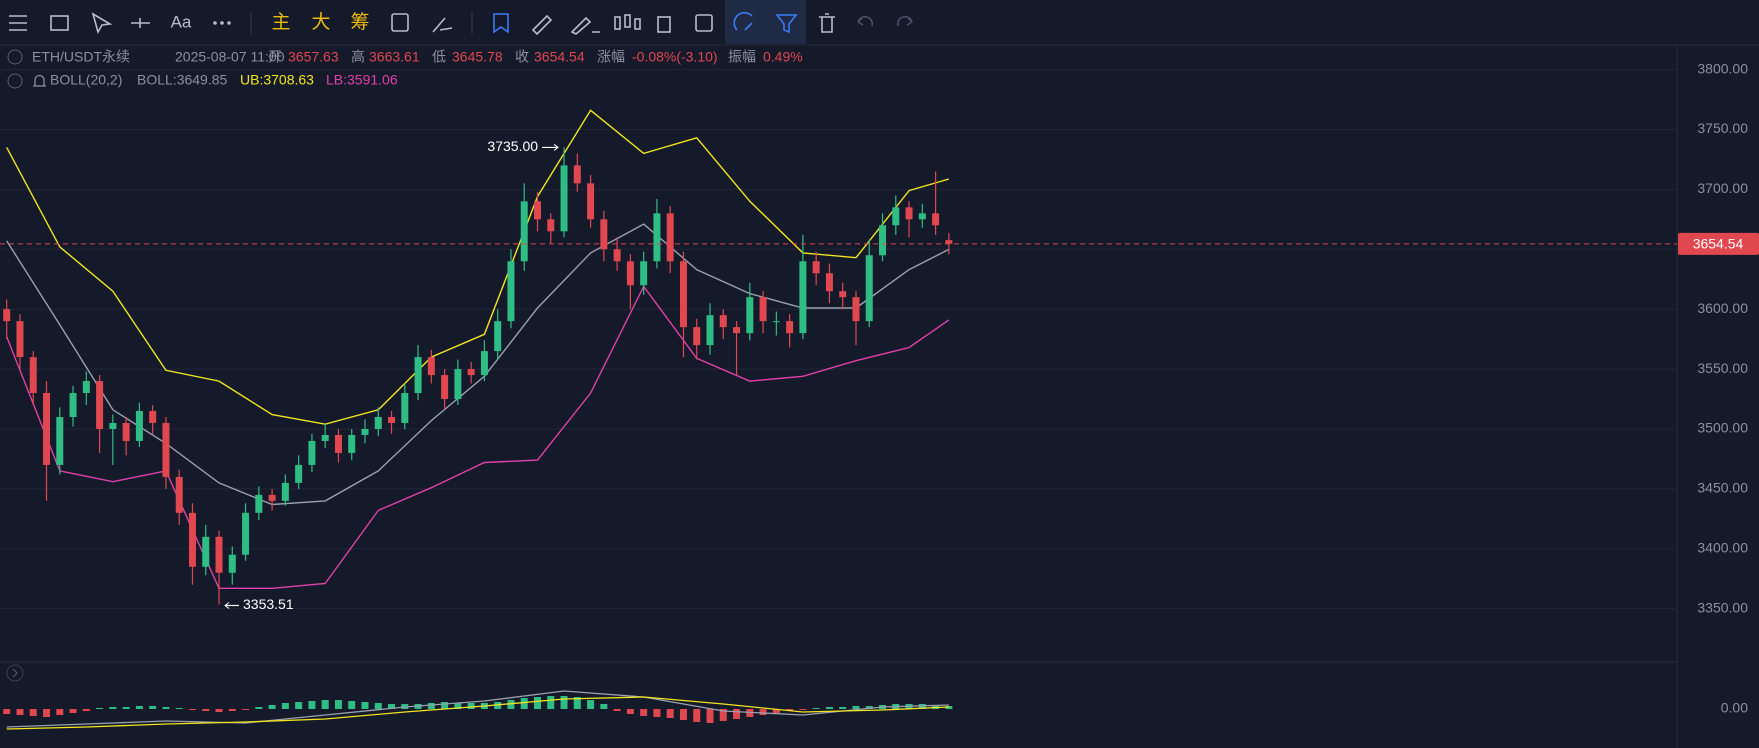  What do you see at coordinates (81, 57) in the screenshot?
I see `symbol: ETH/USDT永续` at bounding box center [81, 57].